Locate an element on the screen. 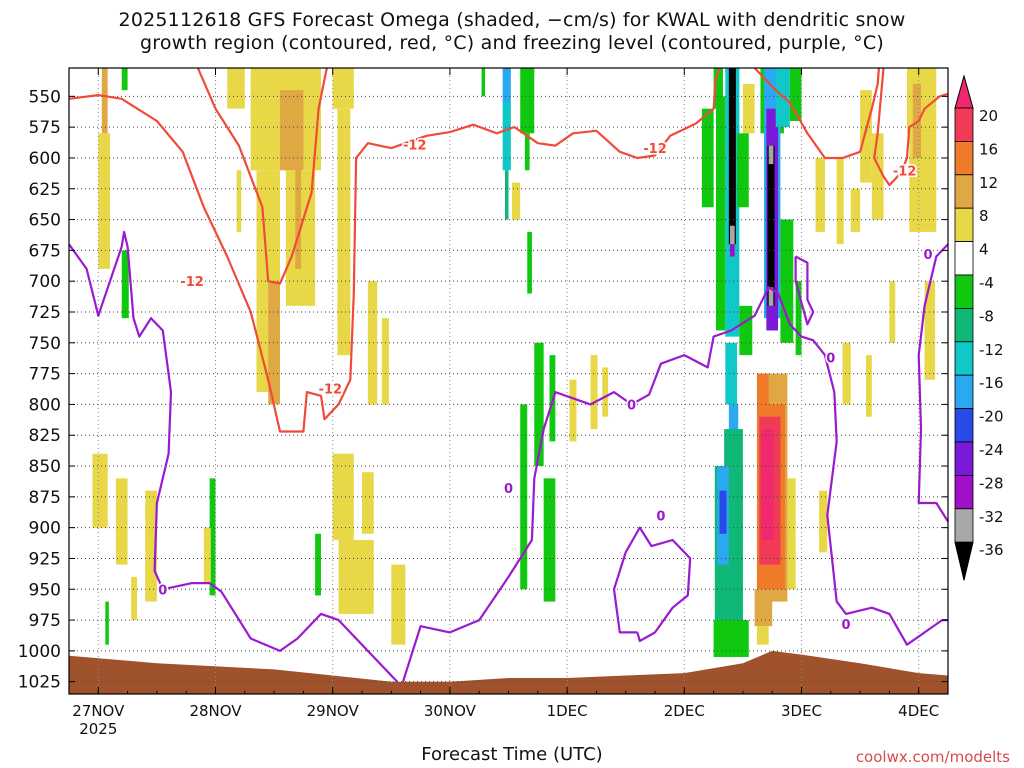 The height and width of the screenshot is (768, 1024). colorbar-tick-label: -28 is located at coordinates (991, 483).